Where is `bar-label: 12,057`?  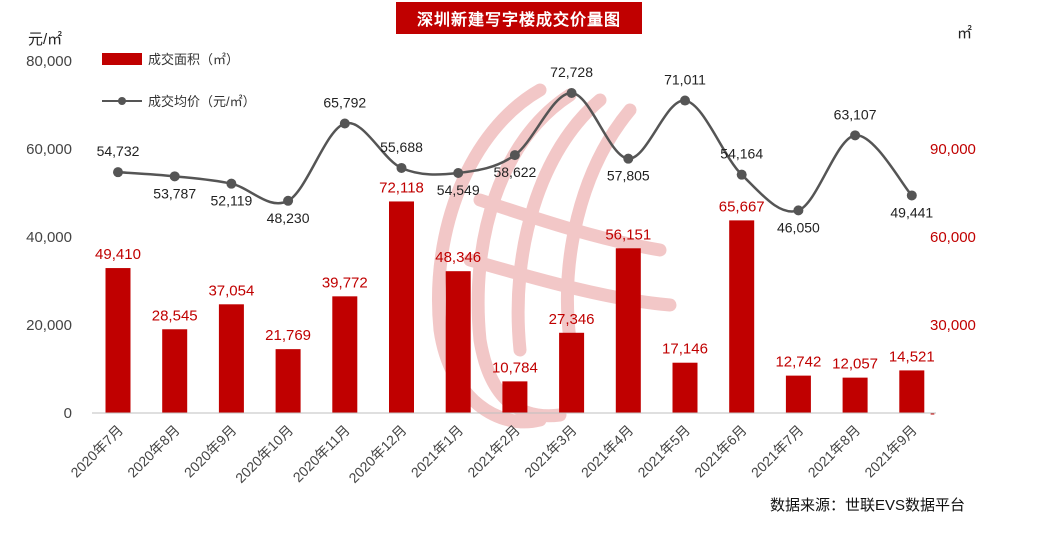
bar-label: 12,057 is located at coordinates (855, 364).